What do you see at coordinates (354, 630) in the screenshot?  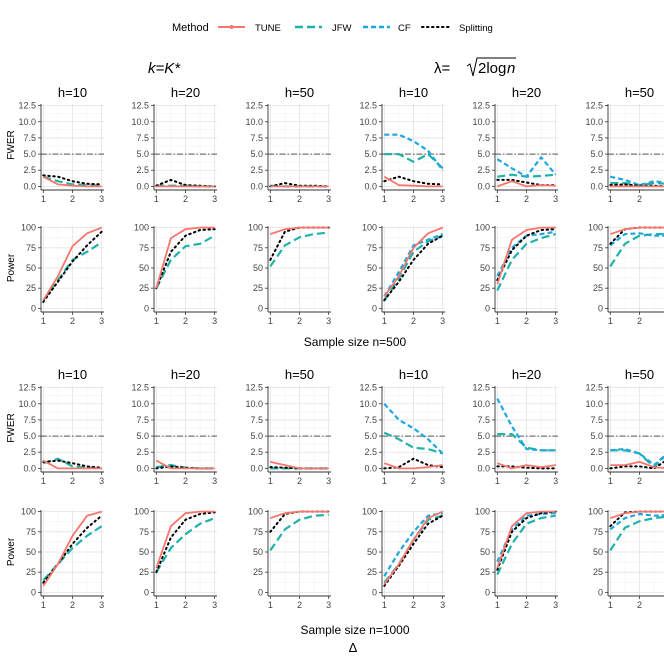 I see `section-title-1000: Sample size n=1000` at bounding box center [354, 630].